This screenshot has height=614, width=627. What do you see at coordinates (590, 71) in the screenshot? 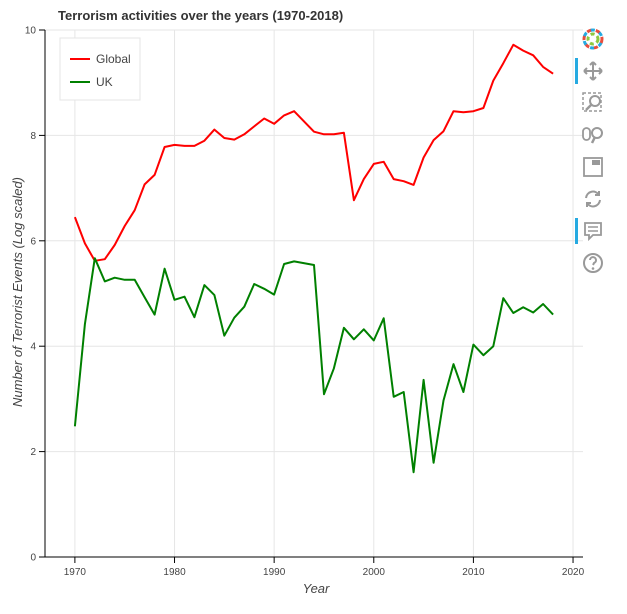
I see `pan-icon` at bounding box center [590, 71].